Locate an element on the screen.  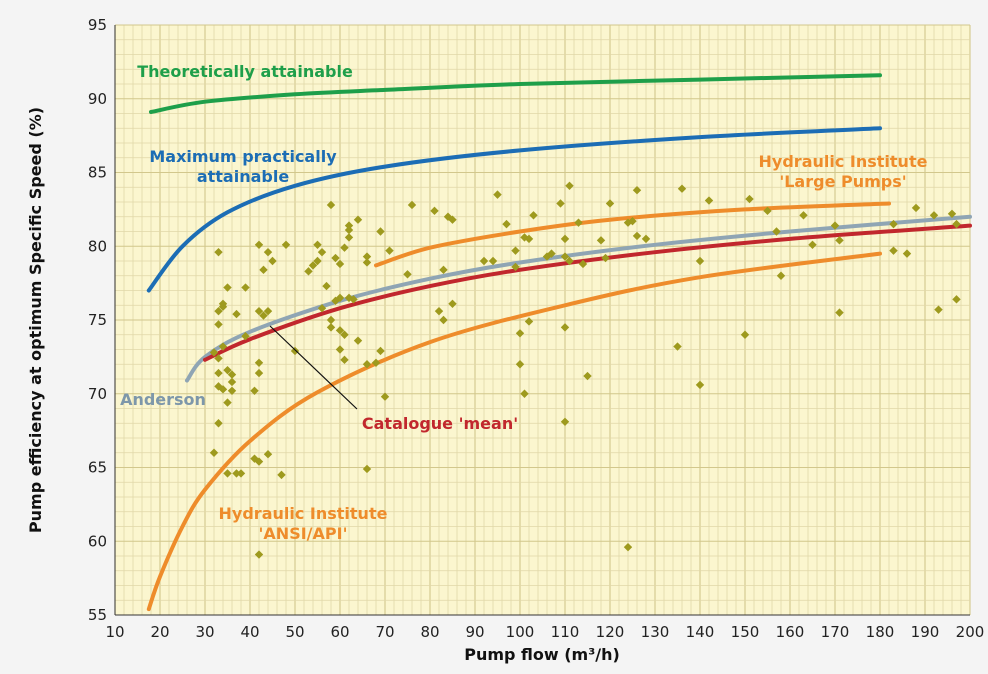
y-tick-label: 60 is located at coordinates (97, 541).